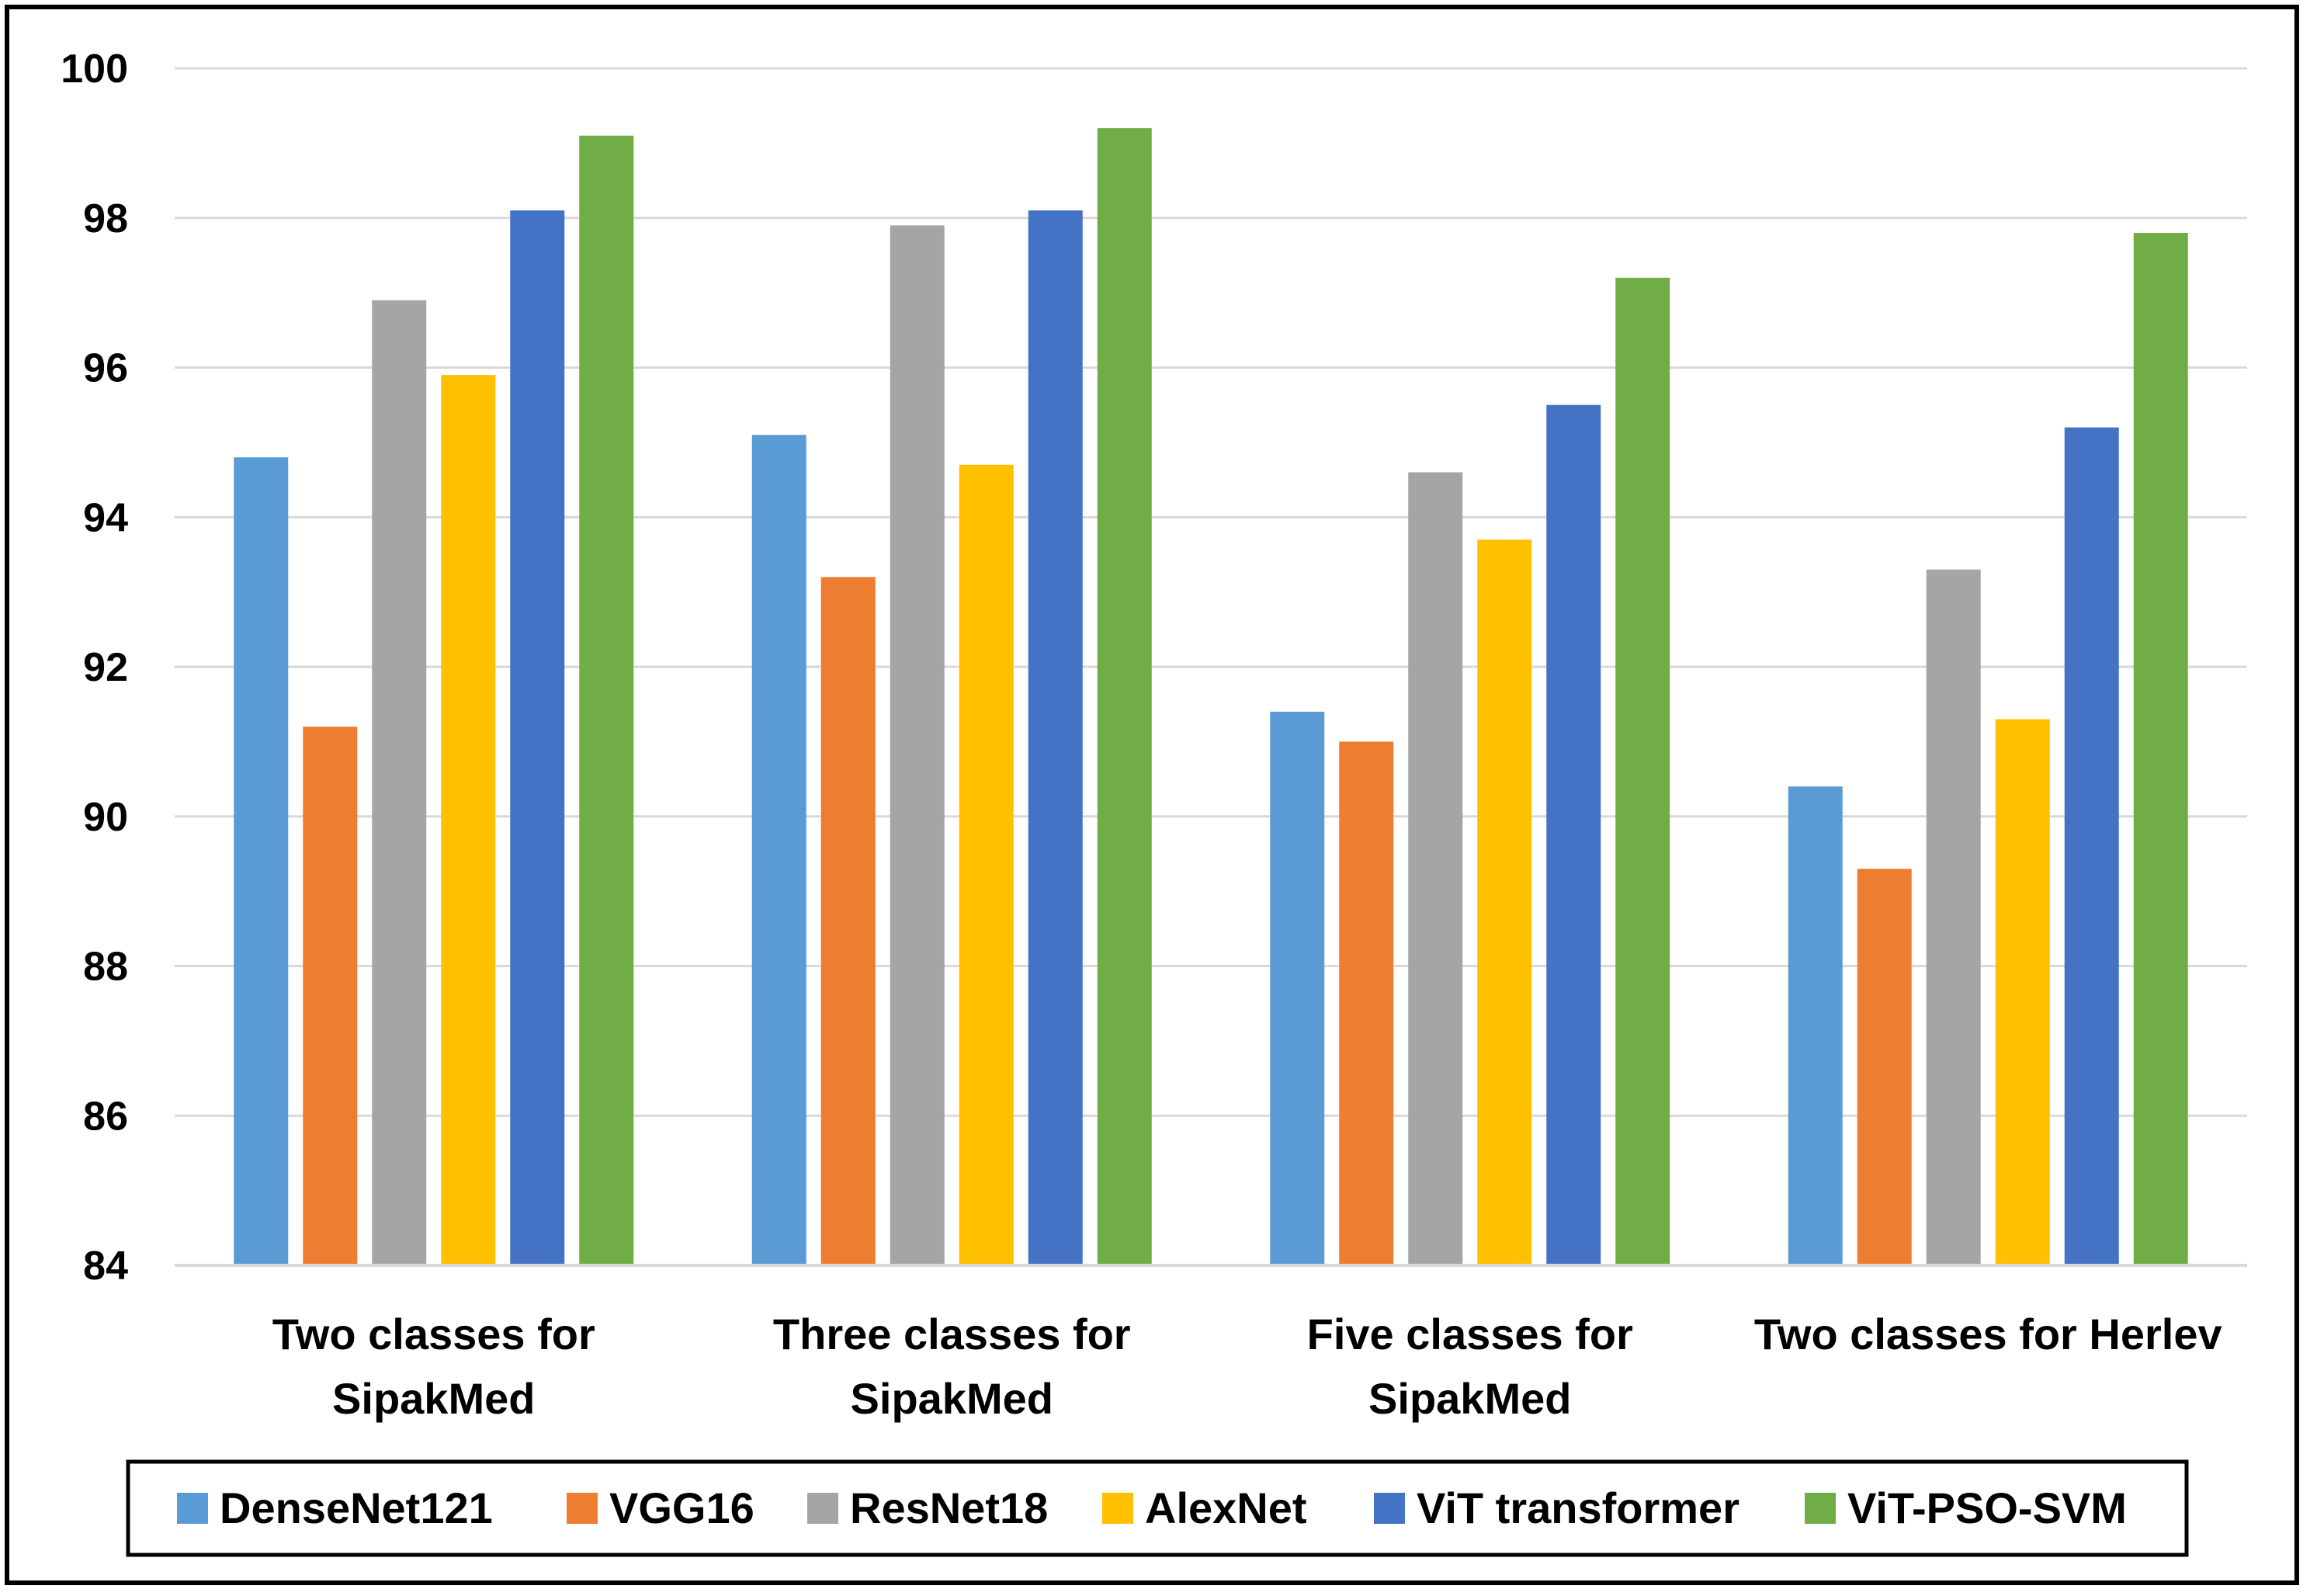 The width and height of the screenshot is (2310, 1596). Describe the element at coordinates (106, 1266) in the screenshot. I see `y-tick-label: 84` at that location.